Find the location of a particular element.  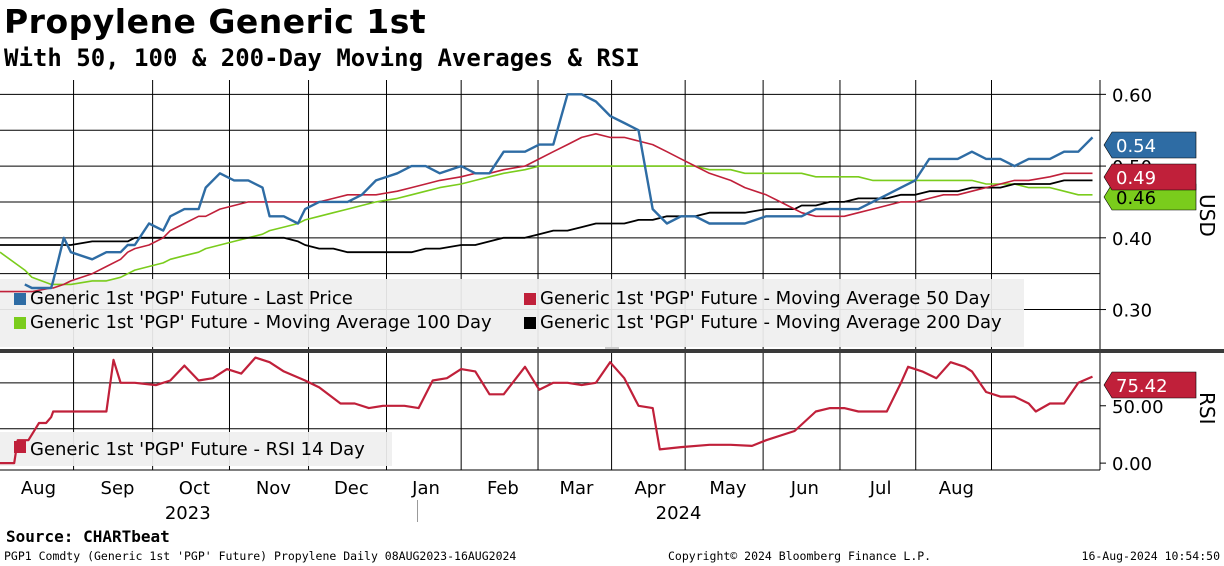

legend-label: Generic 1st 'PGP' Future - Last Price is located at coordinates (191, 298).